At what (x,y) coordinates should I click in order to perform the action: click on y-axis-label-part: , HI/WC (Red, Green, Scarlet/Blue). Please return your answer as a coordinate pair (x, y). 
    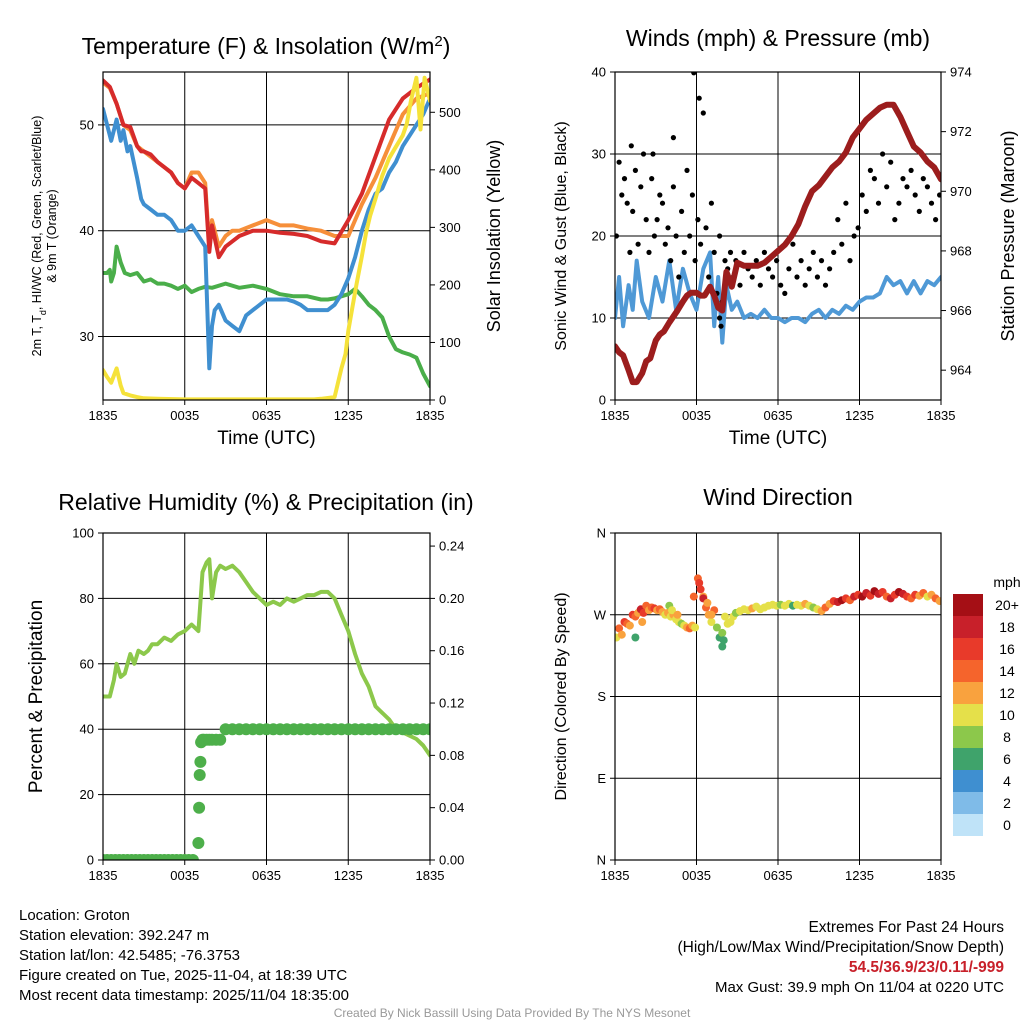
    Looking at the image, I should click on (37, 213).